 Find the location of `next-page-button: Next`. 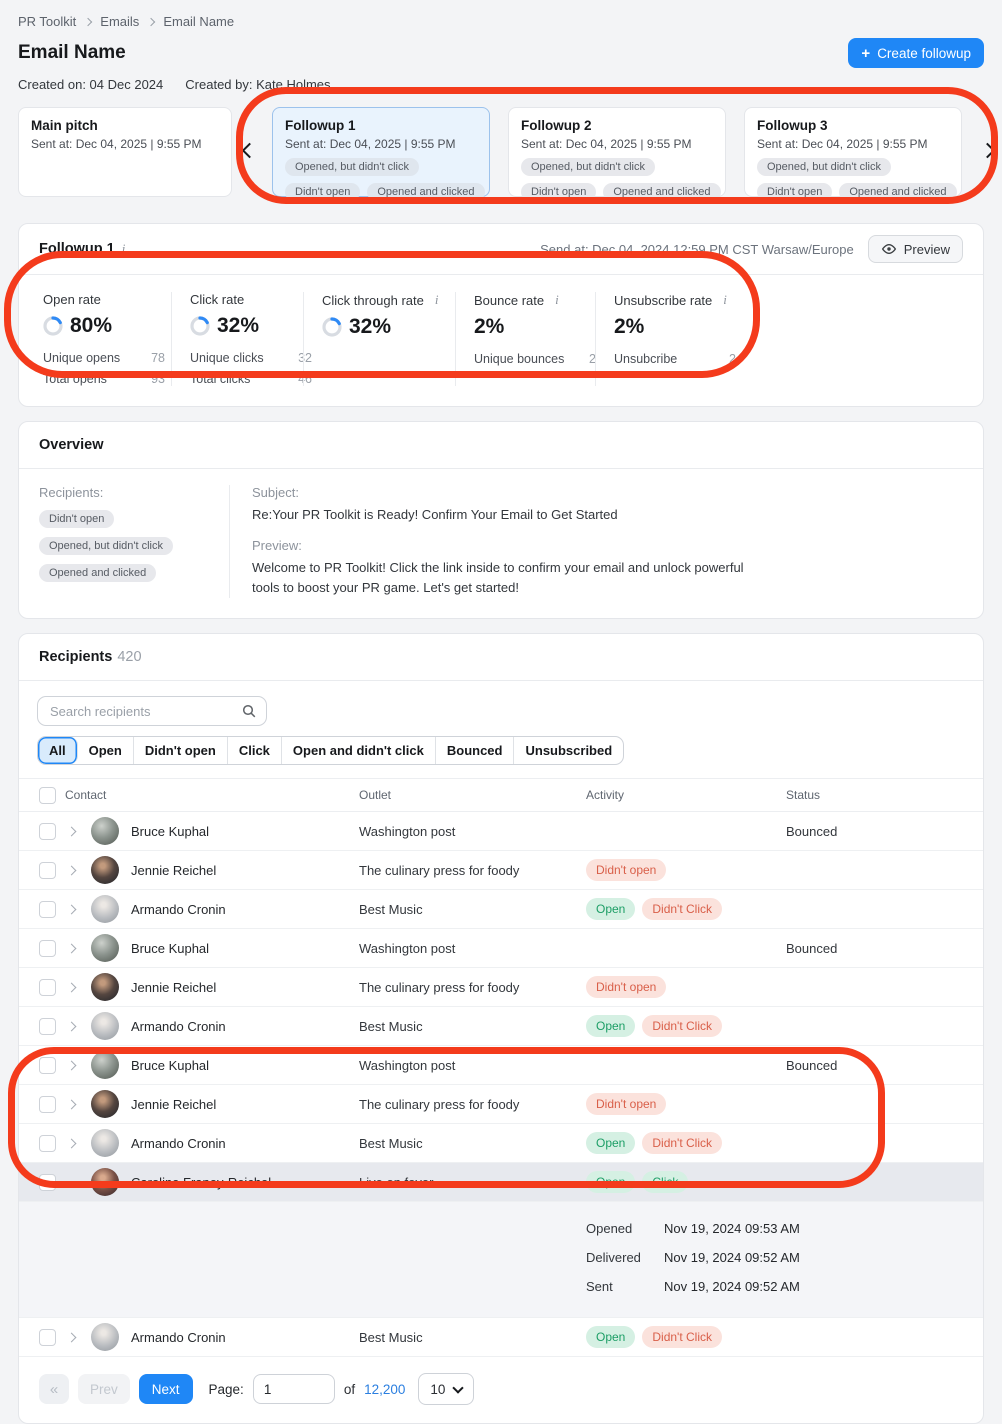

next-page-button: Next is located at coordinates (165, 1389).